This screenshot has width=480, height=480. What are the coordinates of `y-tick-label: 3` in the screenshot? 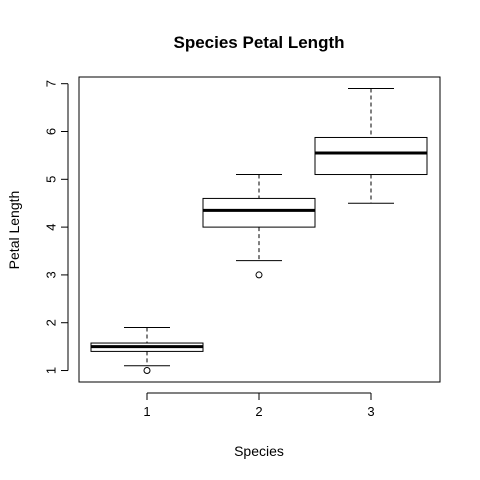 It's located at (51, 274).